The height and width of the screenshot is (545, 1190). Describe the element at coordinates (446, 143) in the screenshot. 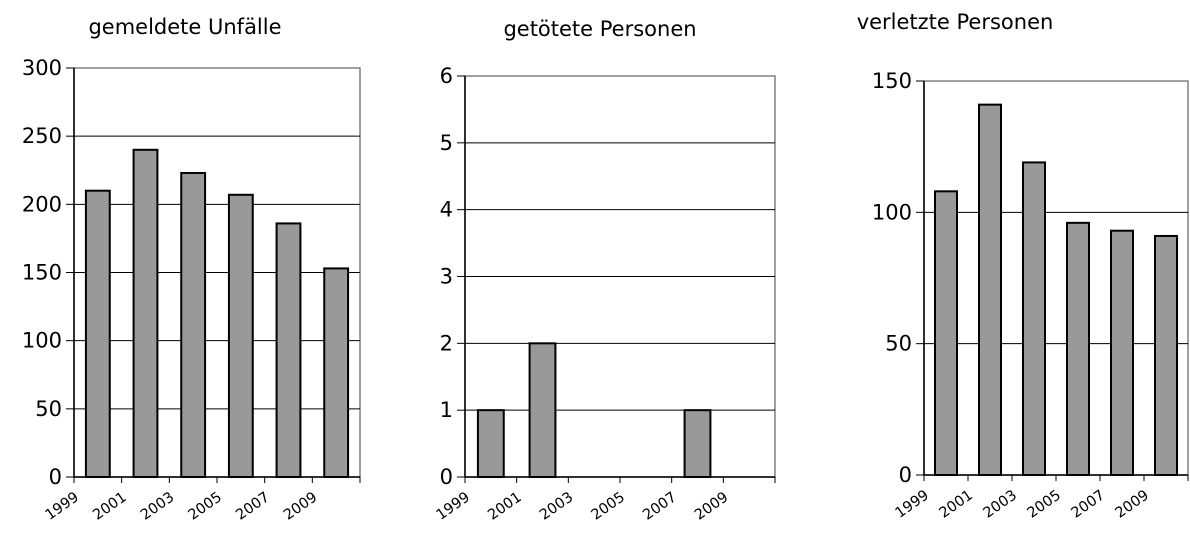

I see `y-tick-label: 5` at that location.